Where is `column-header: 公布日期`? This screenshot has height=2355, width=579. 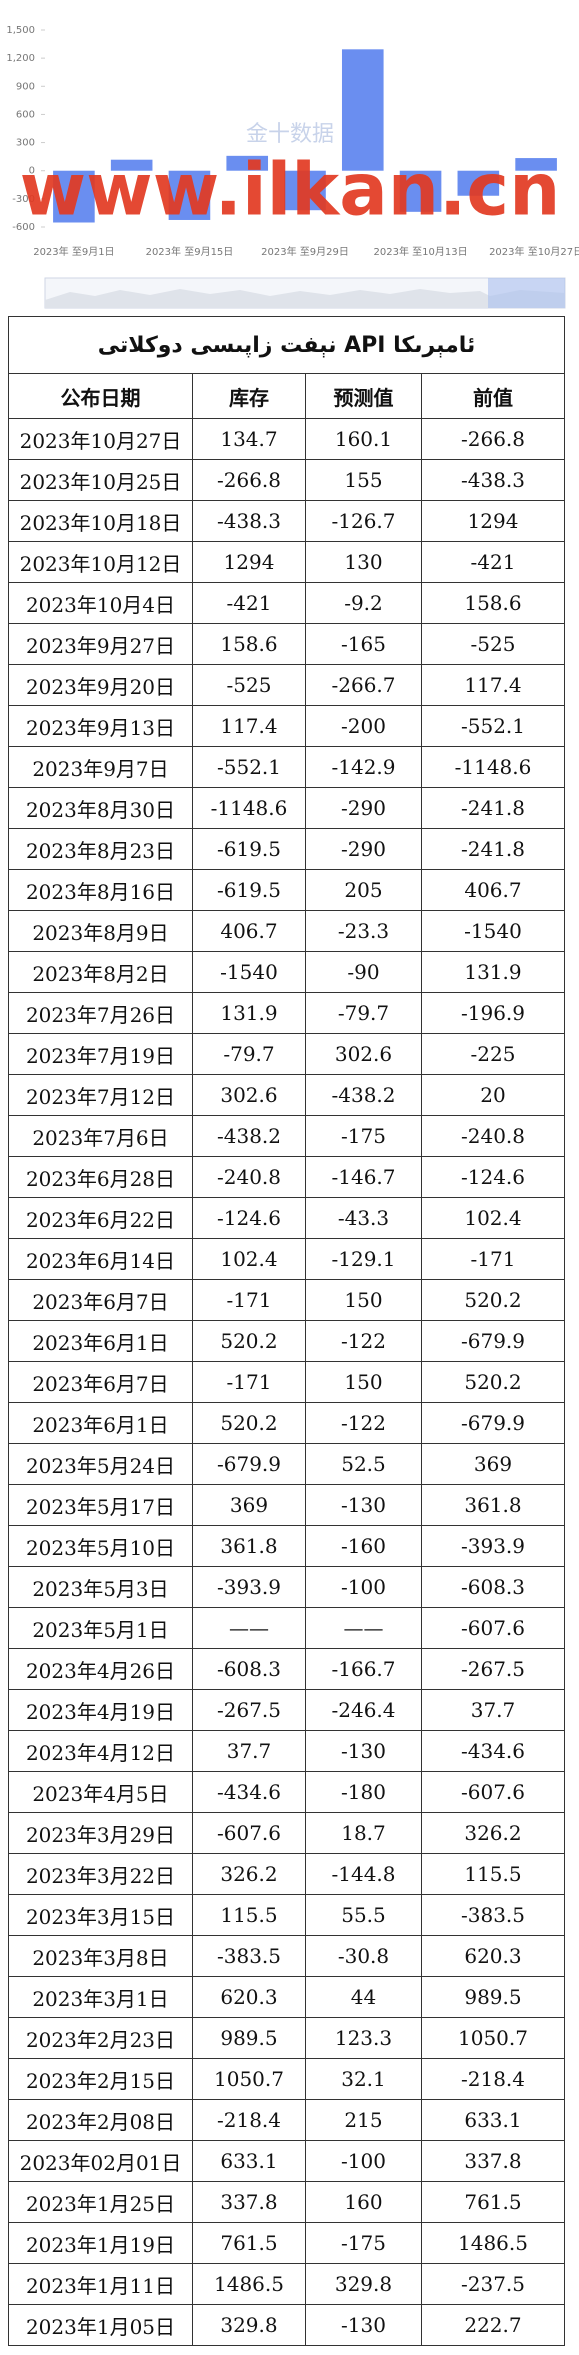 column-header: 公布日期 is located at coordinates (100, 396).